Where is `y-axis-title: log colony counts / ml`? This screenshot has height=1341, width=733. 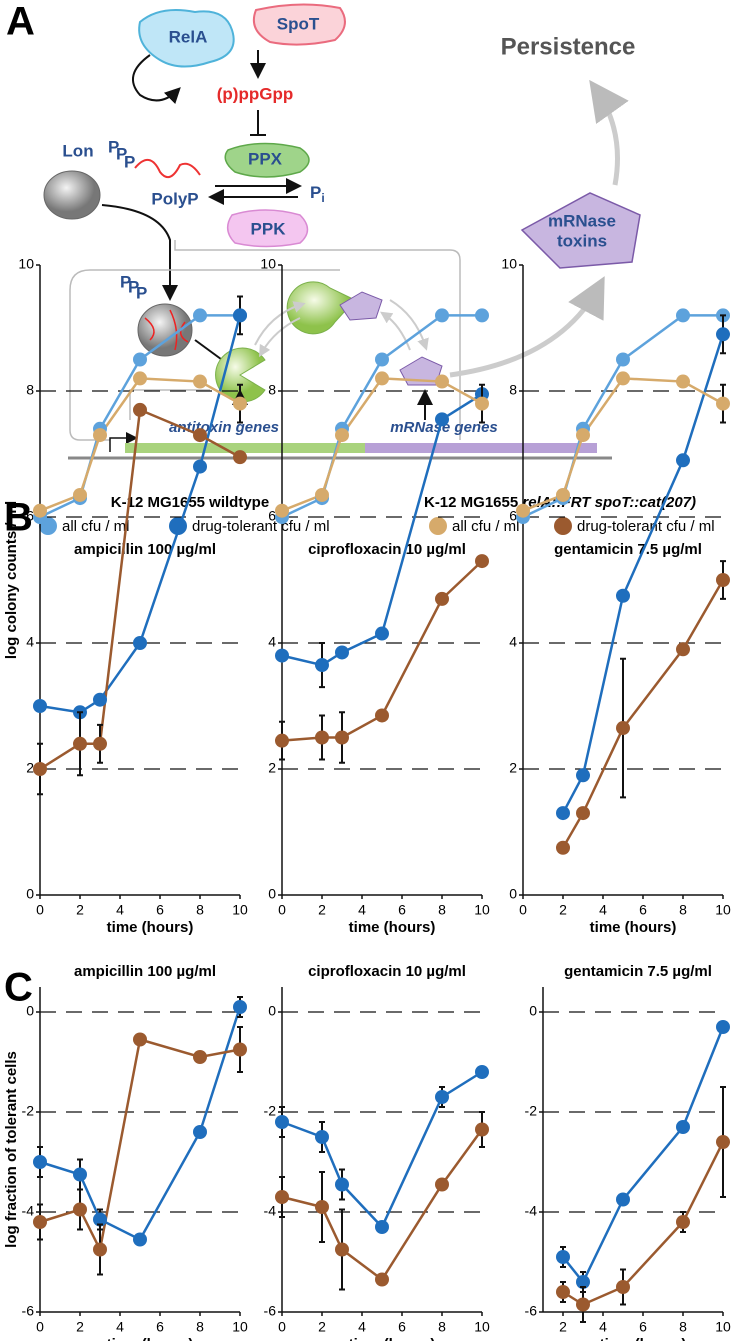 y-axis-title: log colony counts / ml is located at coordinates (11, 580).